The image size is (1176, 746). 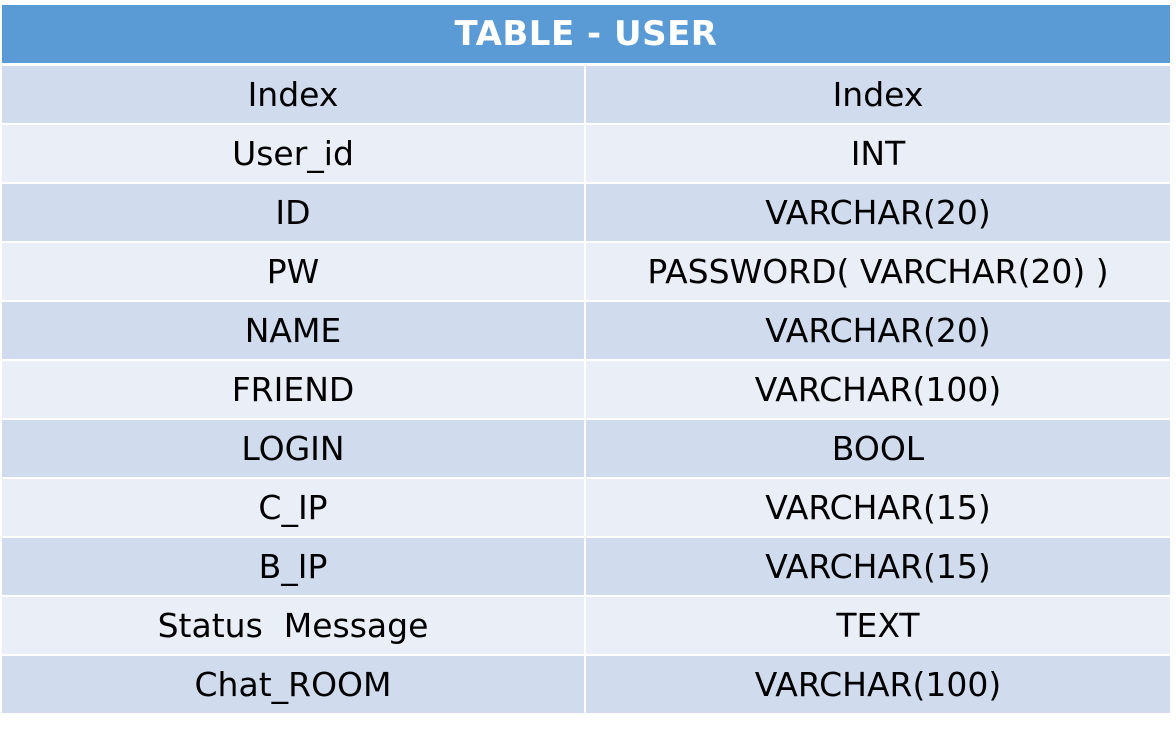 I want to click on table-row: PW PASSWORD( VARCHAR(20) ), so click(x=586, y=271).